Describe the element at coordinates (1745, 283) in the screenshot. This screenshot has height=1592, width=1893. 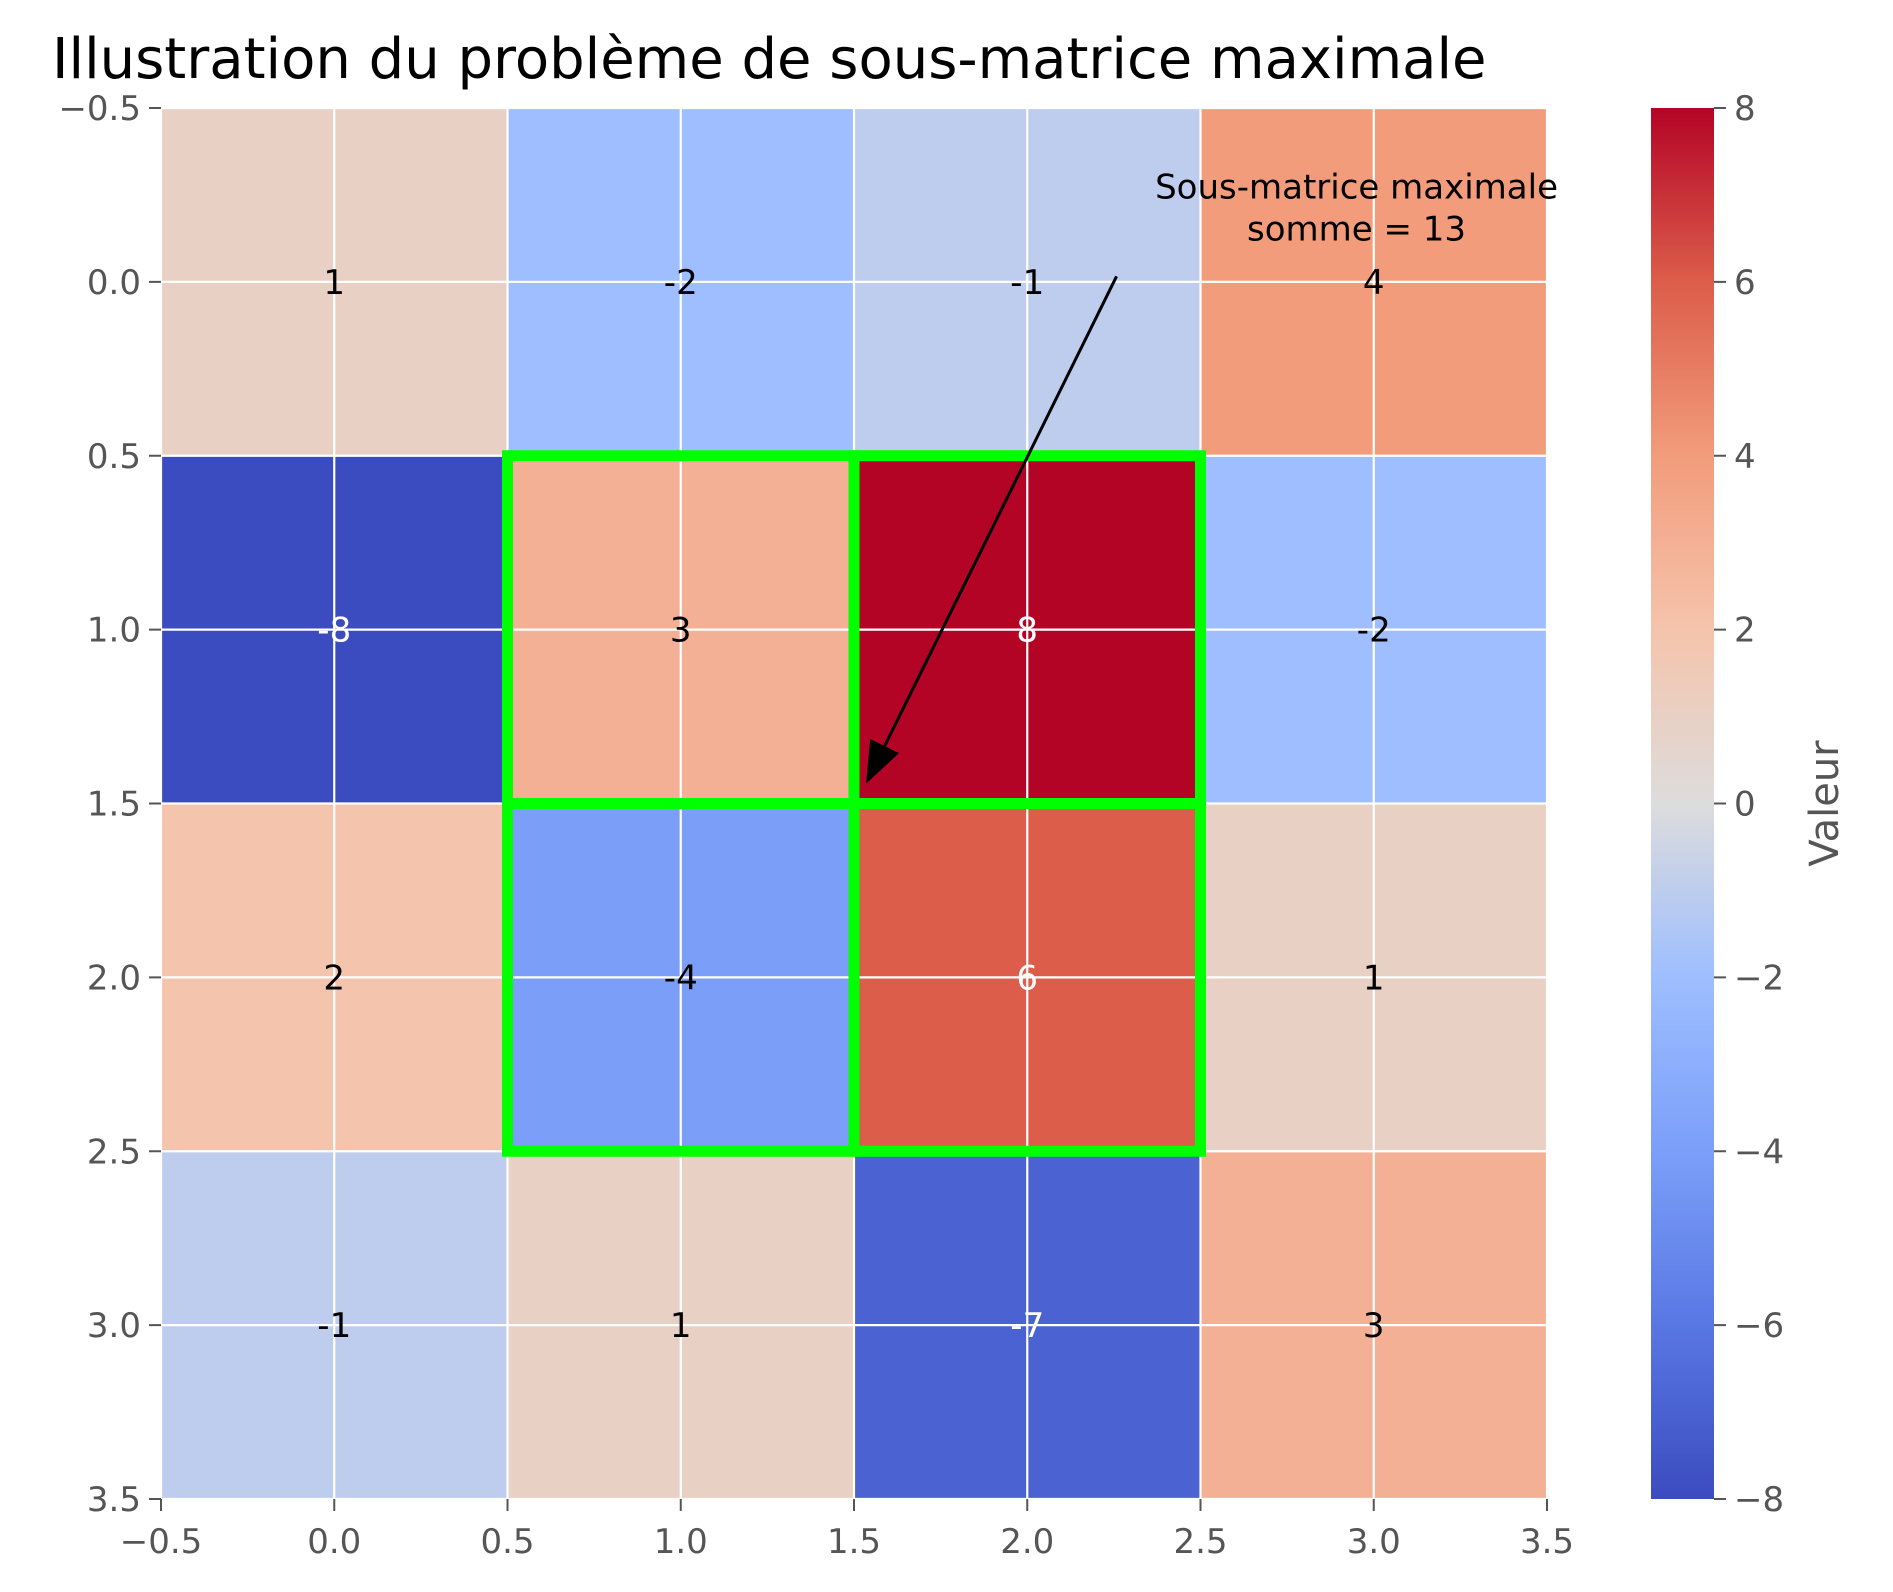
I see `colorbar-tick-label: 6` at that location.